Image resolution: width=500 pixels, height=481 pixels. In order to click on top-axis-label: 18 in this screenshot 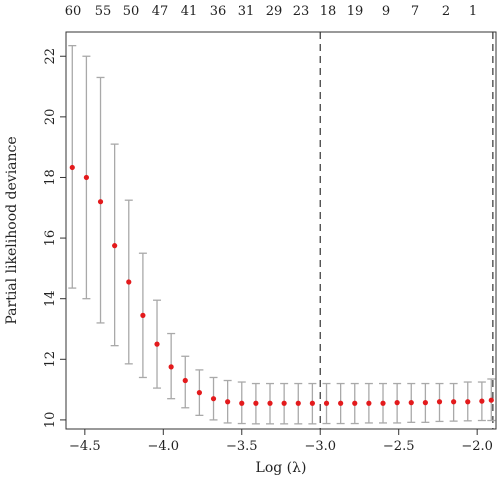, I will do `click(328, 11)`.